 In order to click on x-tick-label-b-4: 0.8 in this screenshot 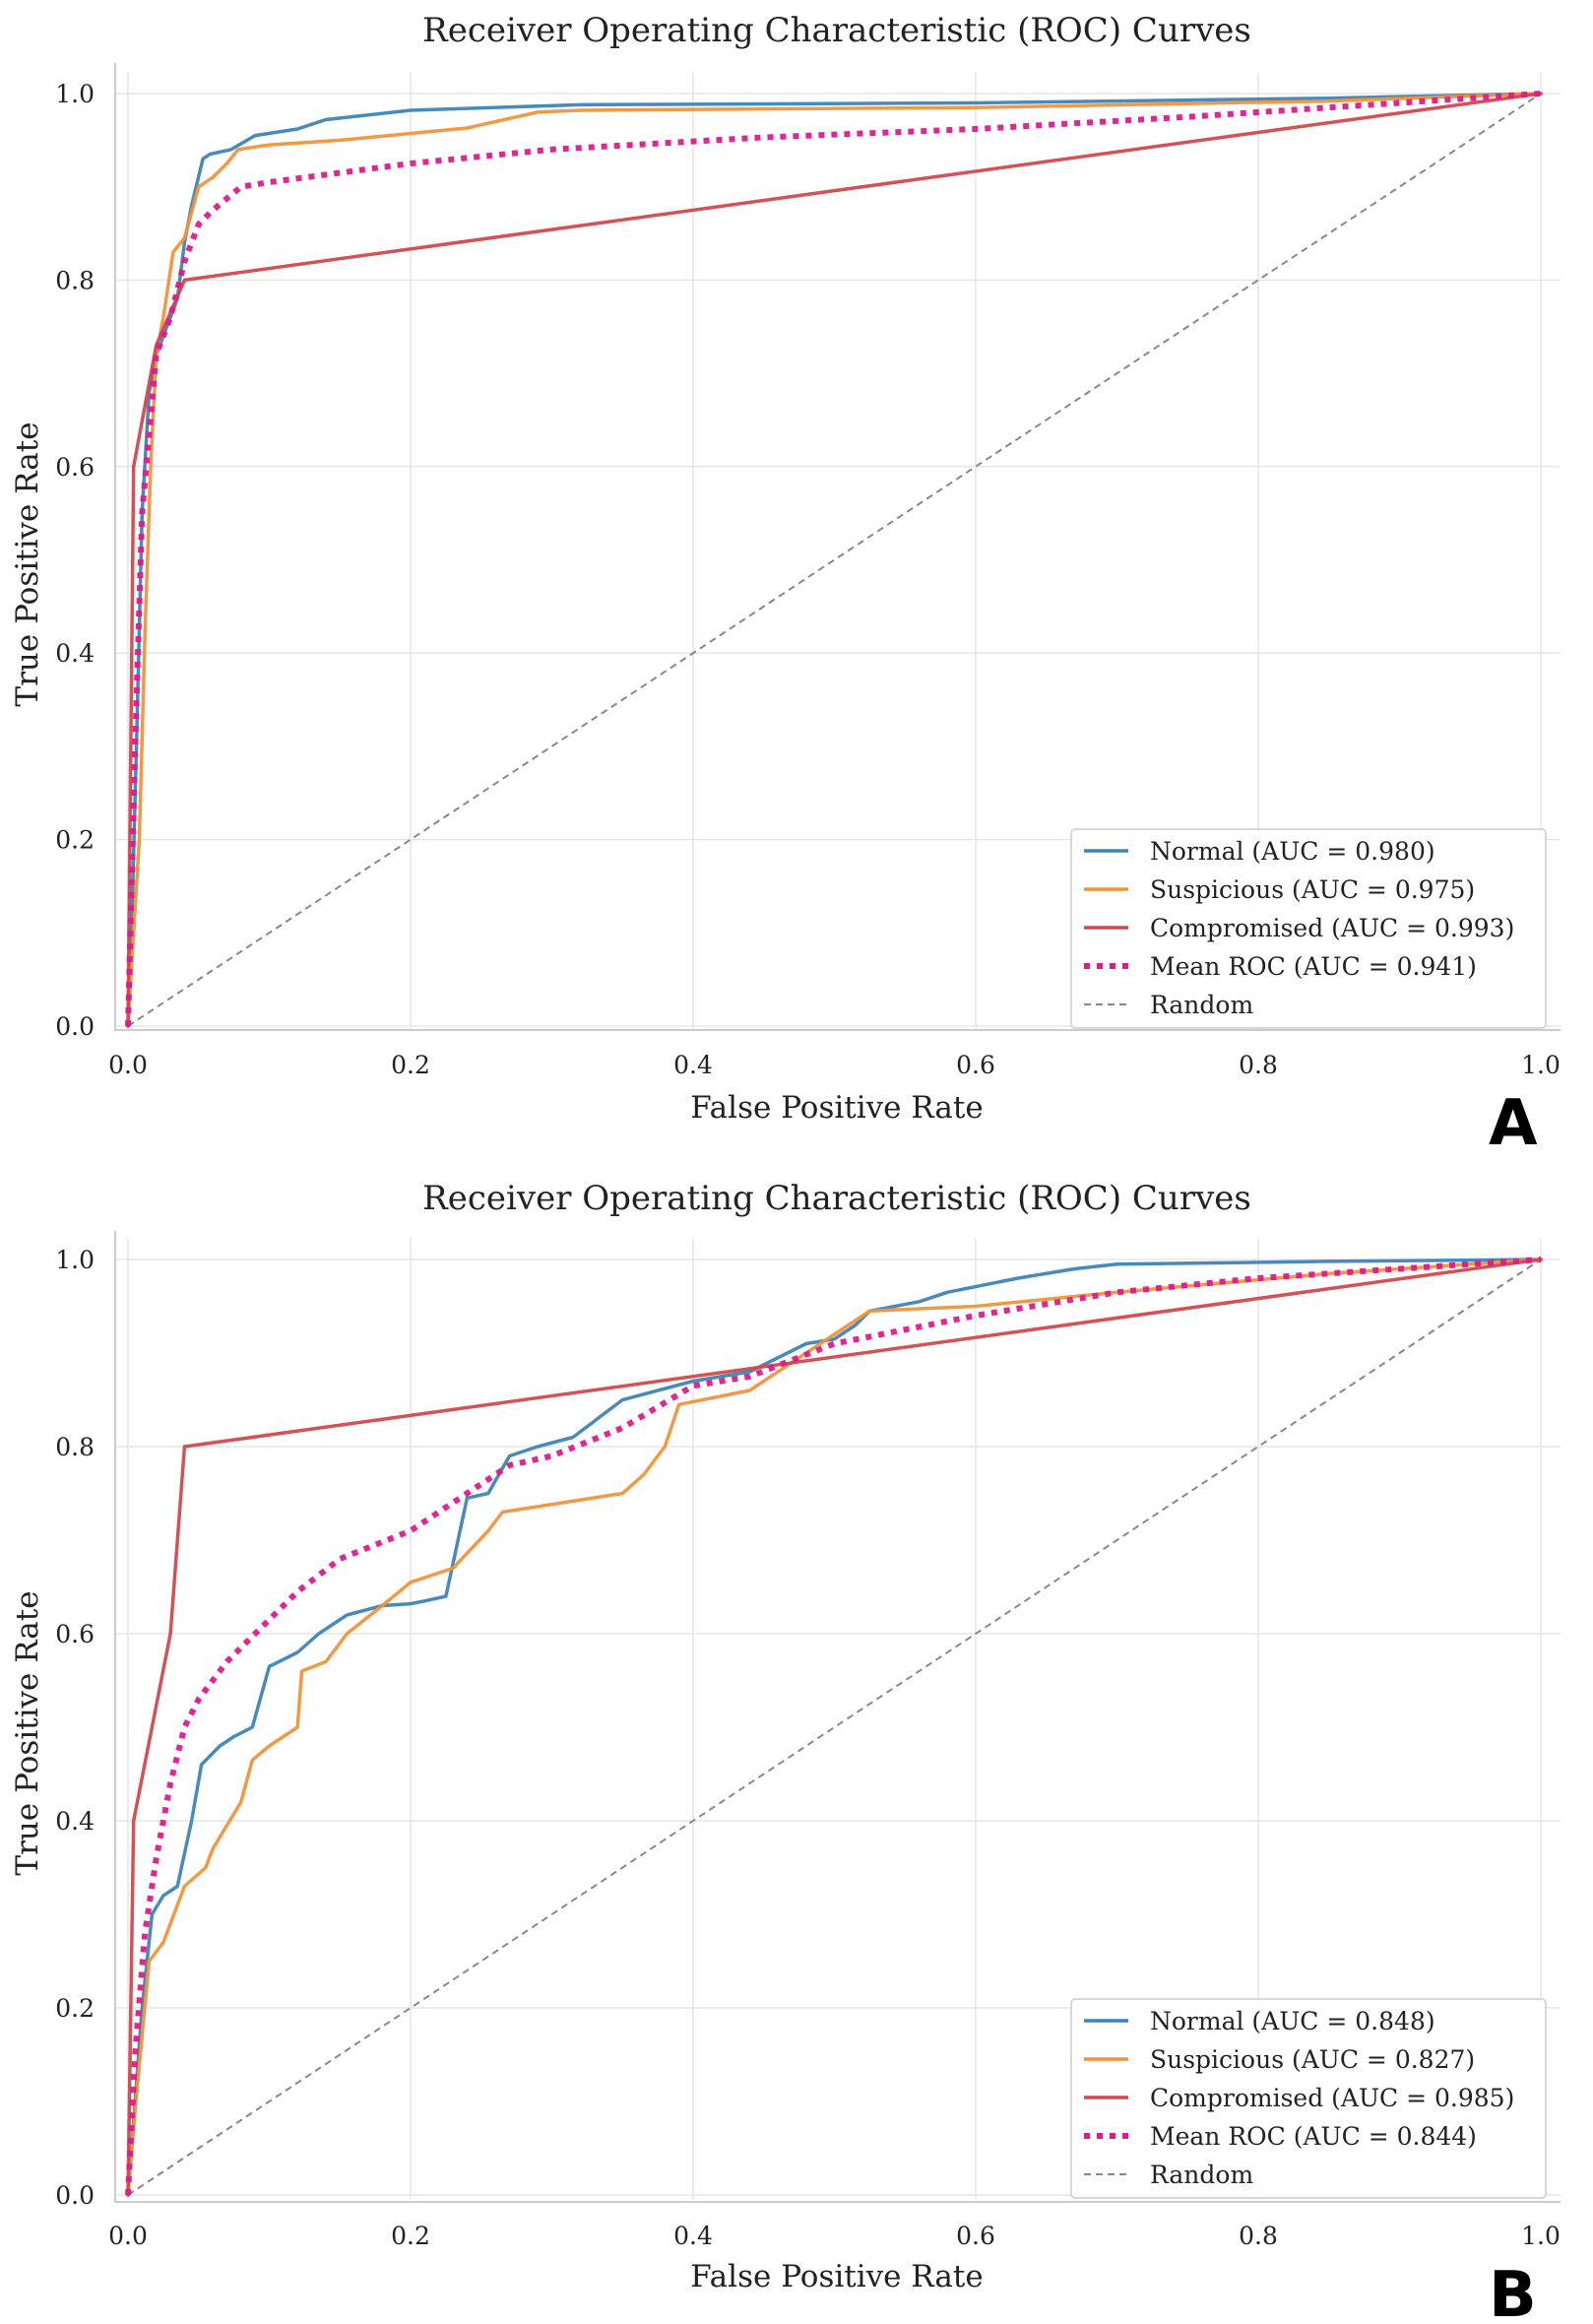, I will do `click(1258, 2236)`.